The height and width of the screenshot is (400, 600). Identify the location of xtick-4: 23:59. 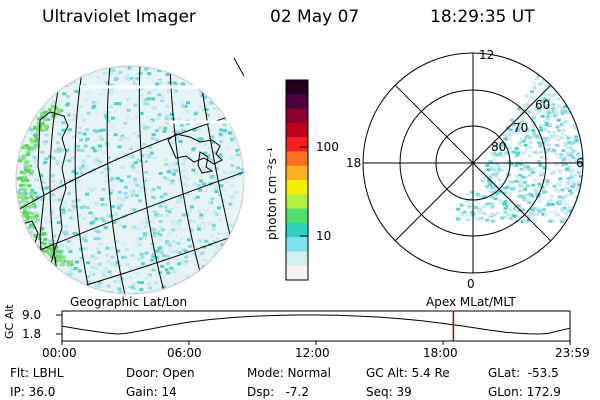
(572, 353).